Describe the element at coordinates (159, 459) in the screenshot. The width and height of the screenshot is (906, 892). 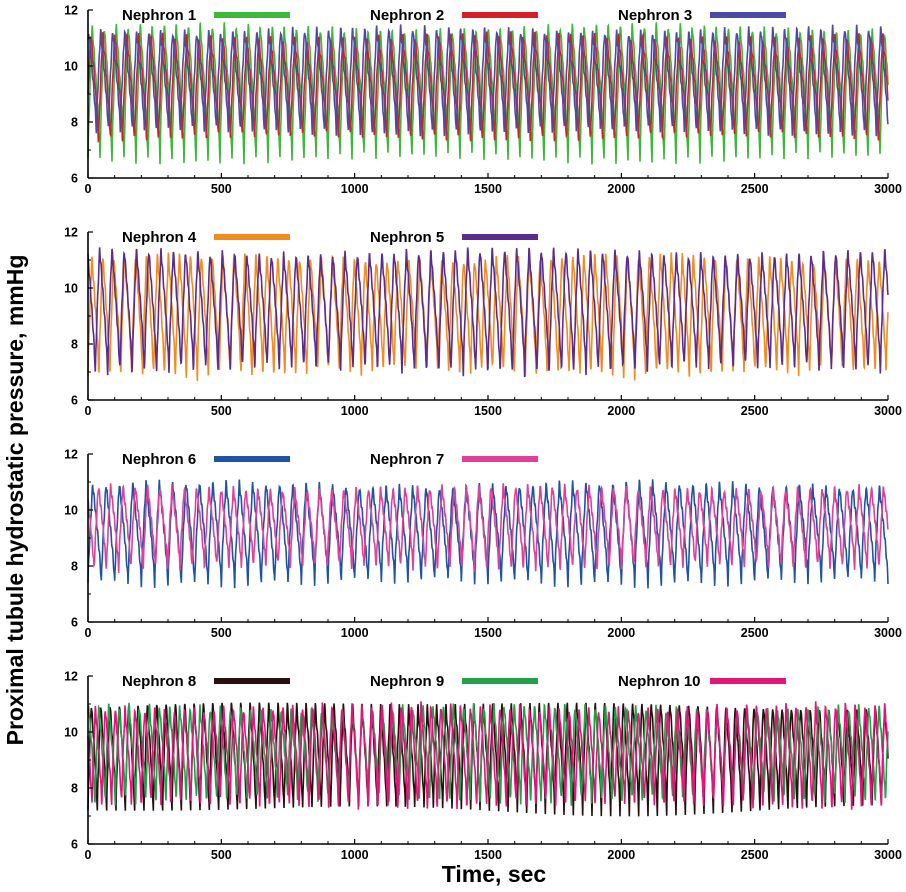
I see `legend-label: Nephron 6` at that location.